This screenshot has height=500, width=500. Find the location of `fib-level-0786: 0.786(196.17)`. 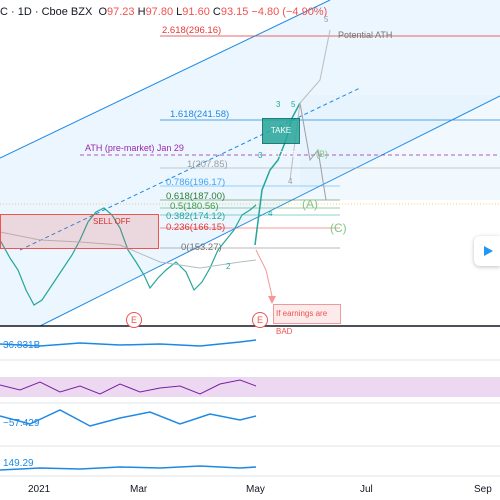

fib-level-0786: 0.786(196.17) is located at coordinates (196, 182).